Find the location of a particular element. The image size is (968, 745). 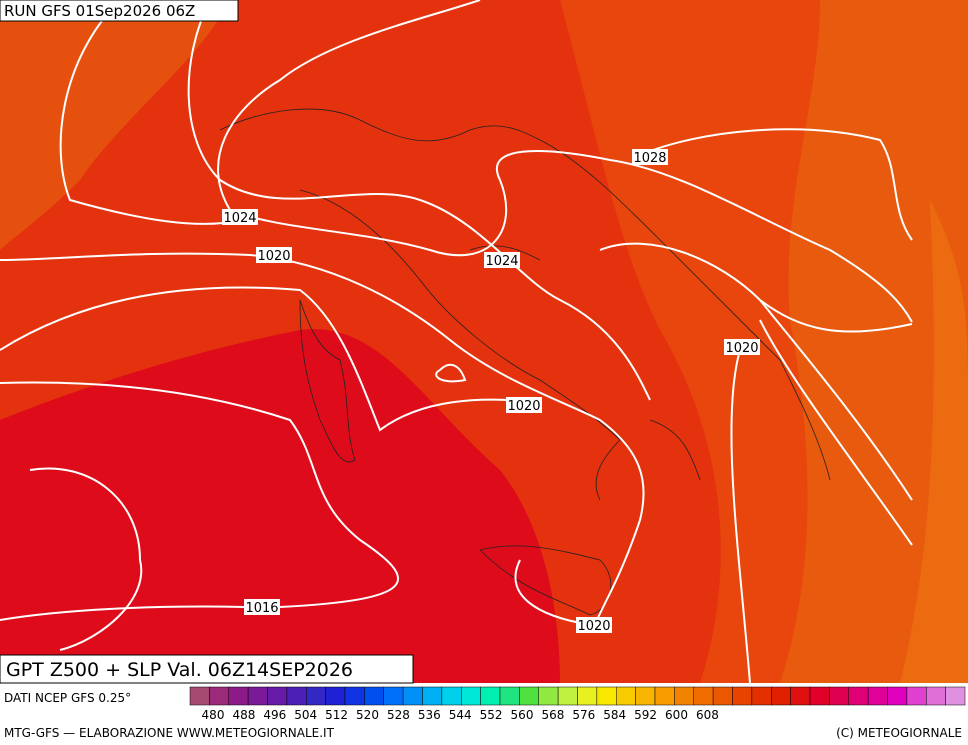

copyright: (C) METEOGIORNALE is located at coordinates (899, 733).